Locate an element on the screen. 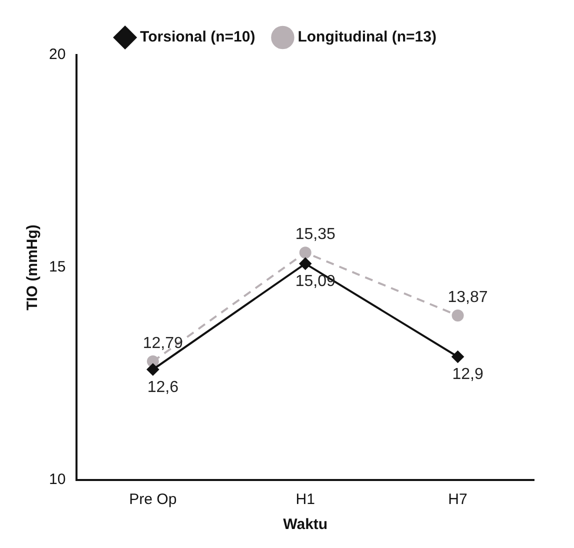  data-label: 13,87 is located at coordinates (468, 297).